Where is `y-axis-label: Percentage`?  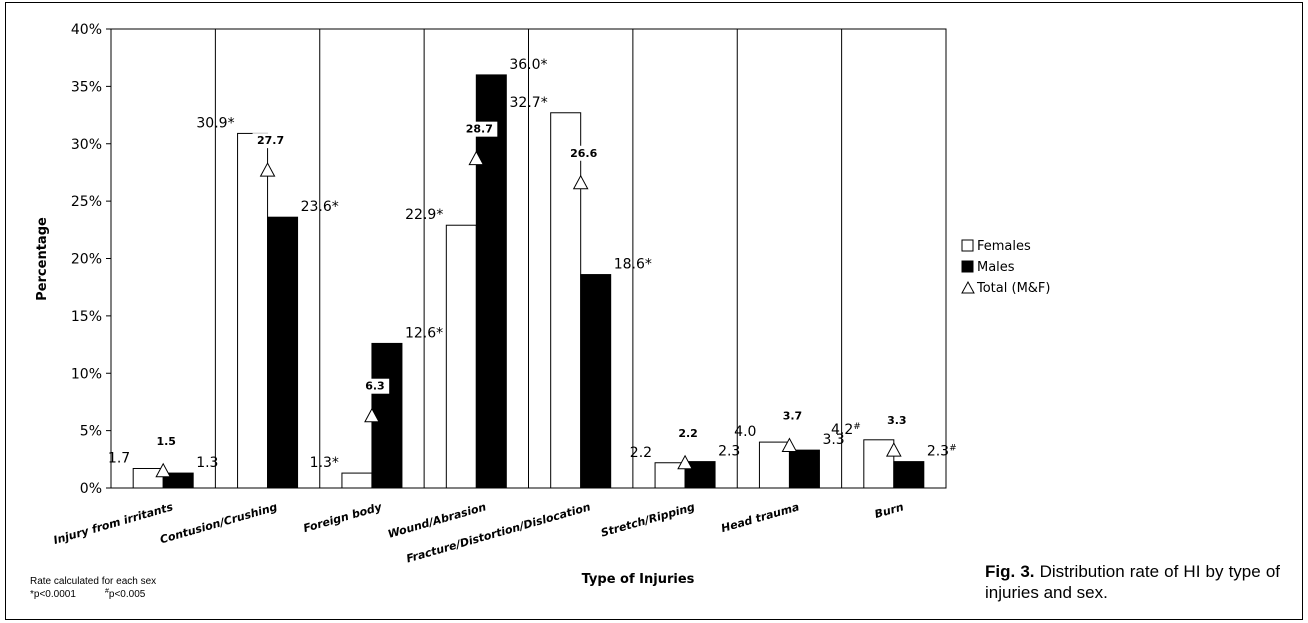 y-axis-label: Percentage is located at coordinates (42, 259).